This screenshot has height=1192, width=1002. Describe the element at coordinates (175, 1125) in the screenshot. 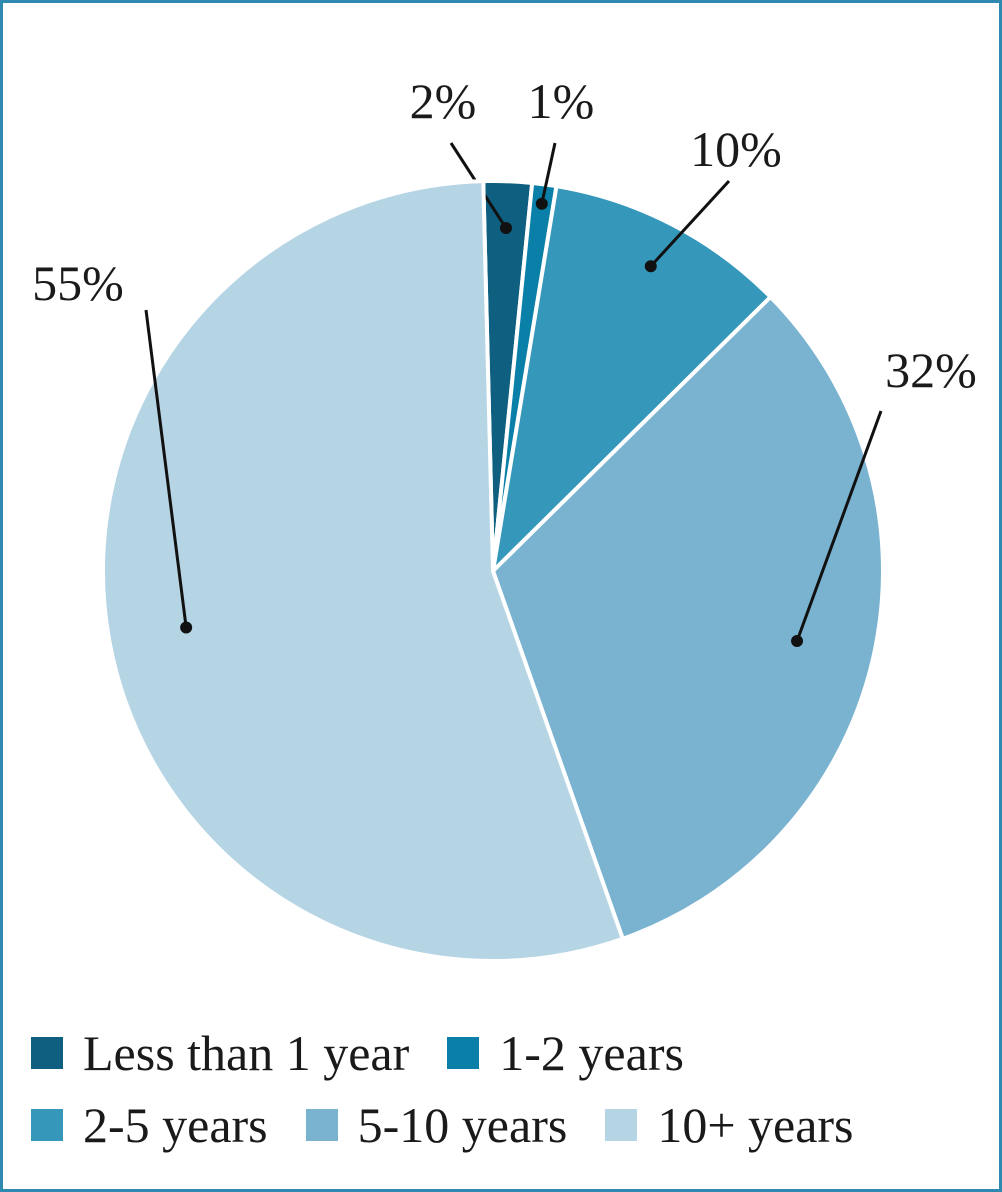

I see `legend-label: 2-5 years` at that location.